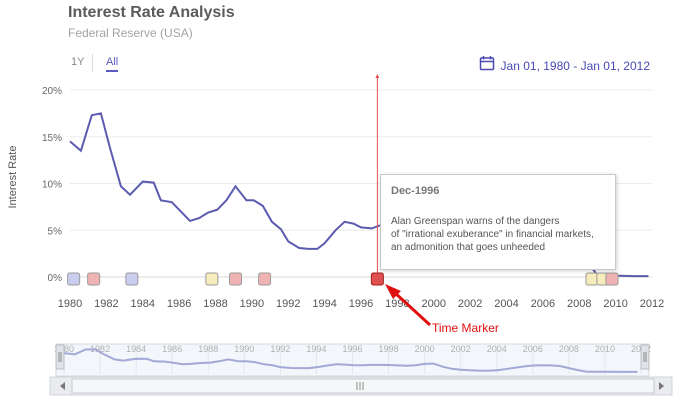 This screenshot has height=400, width=690. What do you see at coordinates (377, 76) in the screenshot?
I see `time-marker-cap` at bounding box center [377, 76].